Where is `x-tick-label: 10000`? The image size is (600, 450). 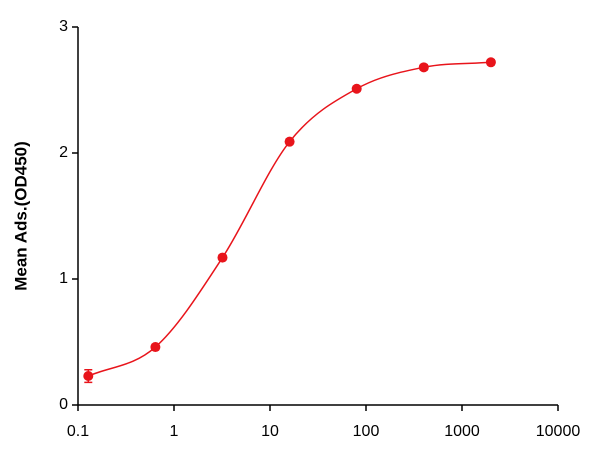 x-tick-label: 10000 is located at coordinates (558, 431).